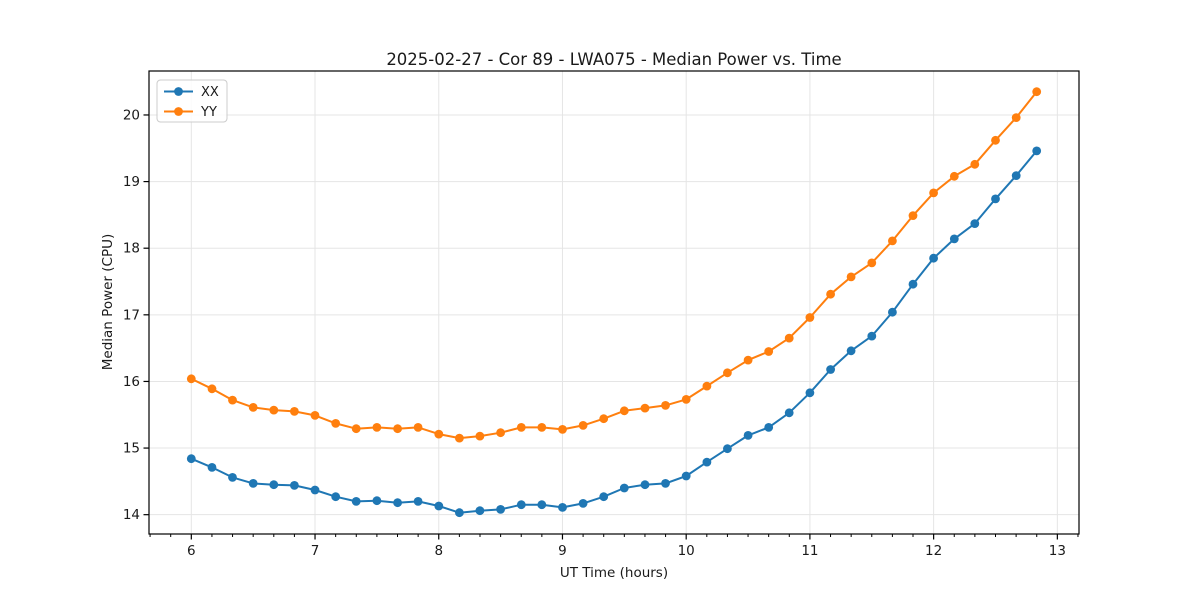 Image resolution: width=1200 pixels, height=600 pixels. I want to click on legend-item-label: YY, so click(208, 112).